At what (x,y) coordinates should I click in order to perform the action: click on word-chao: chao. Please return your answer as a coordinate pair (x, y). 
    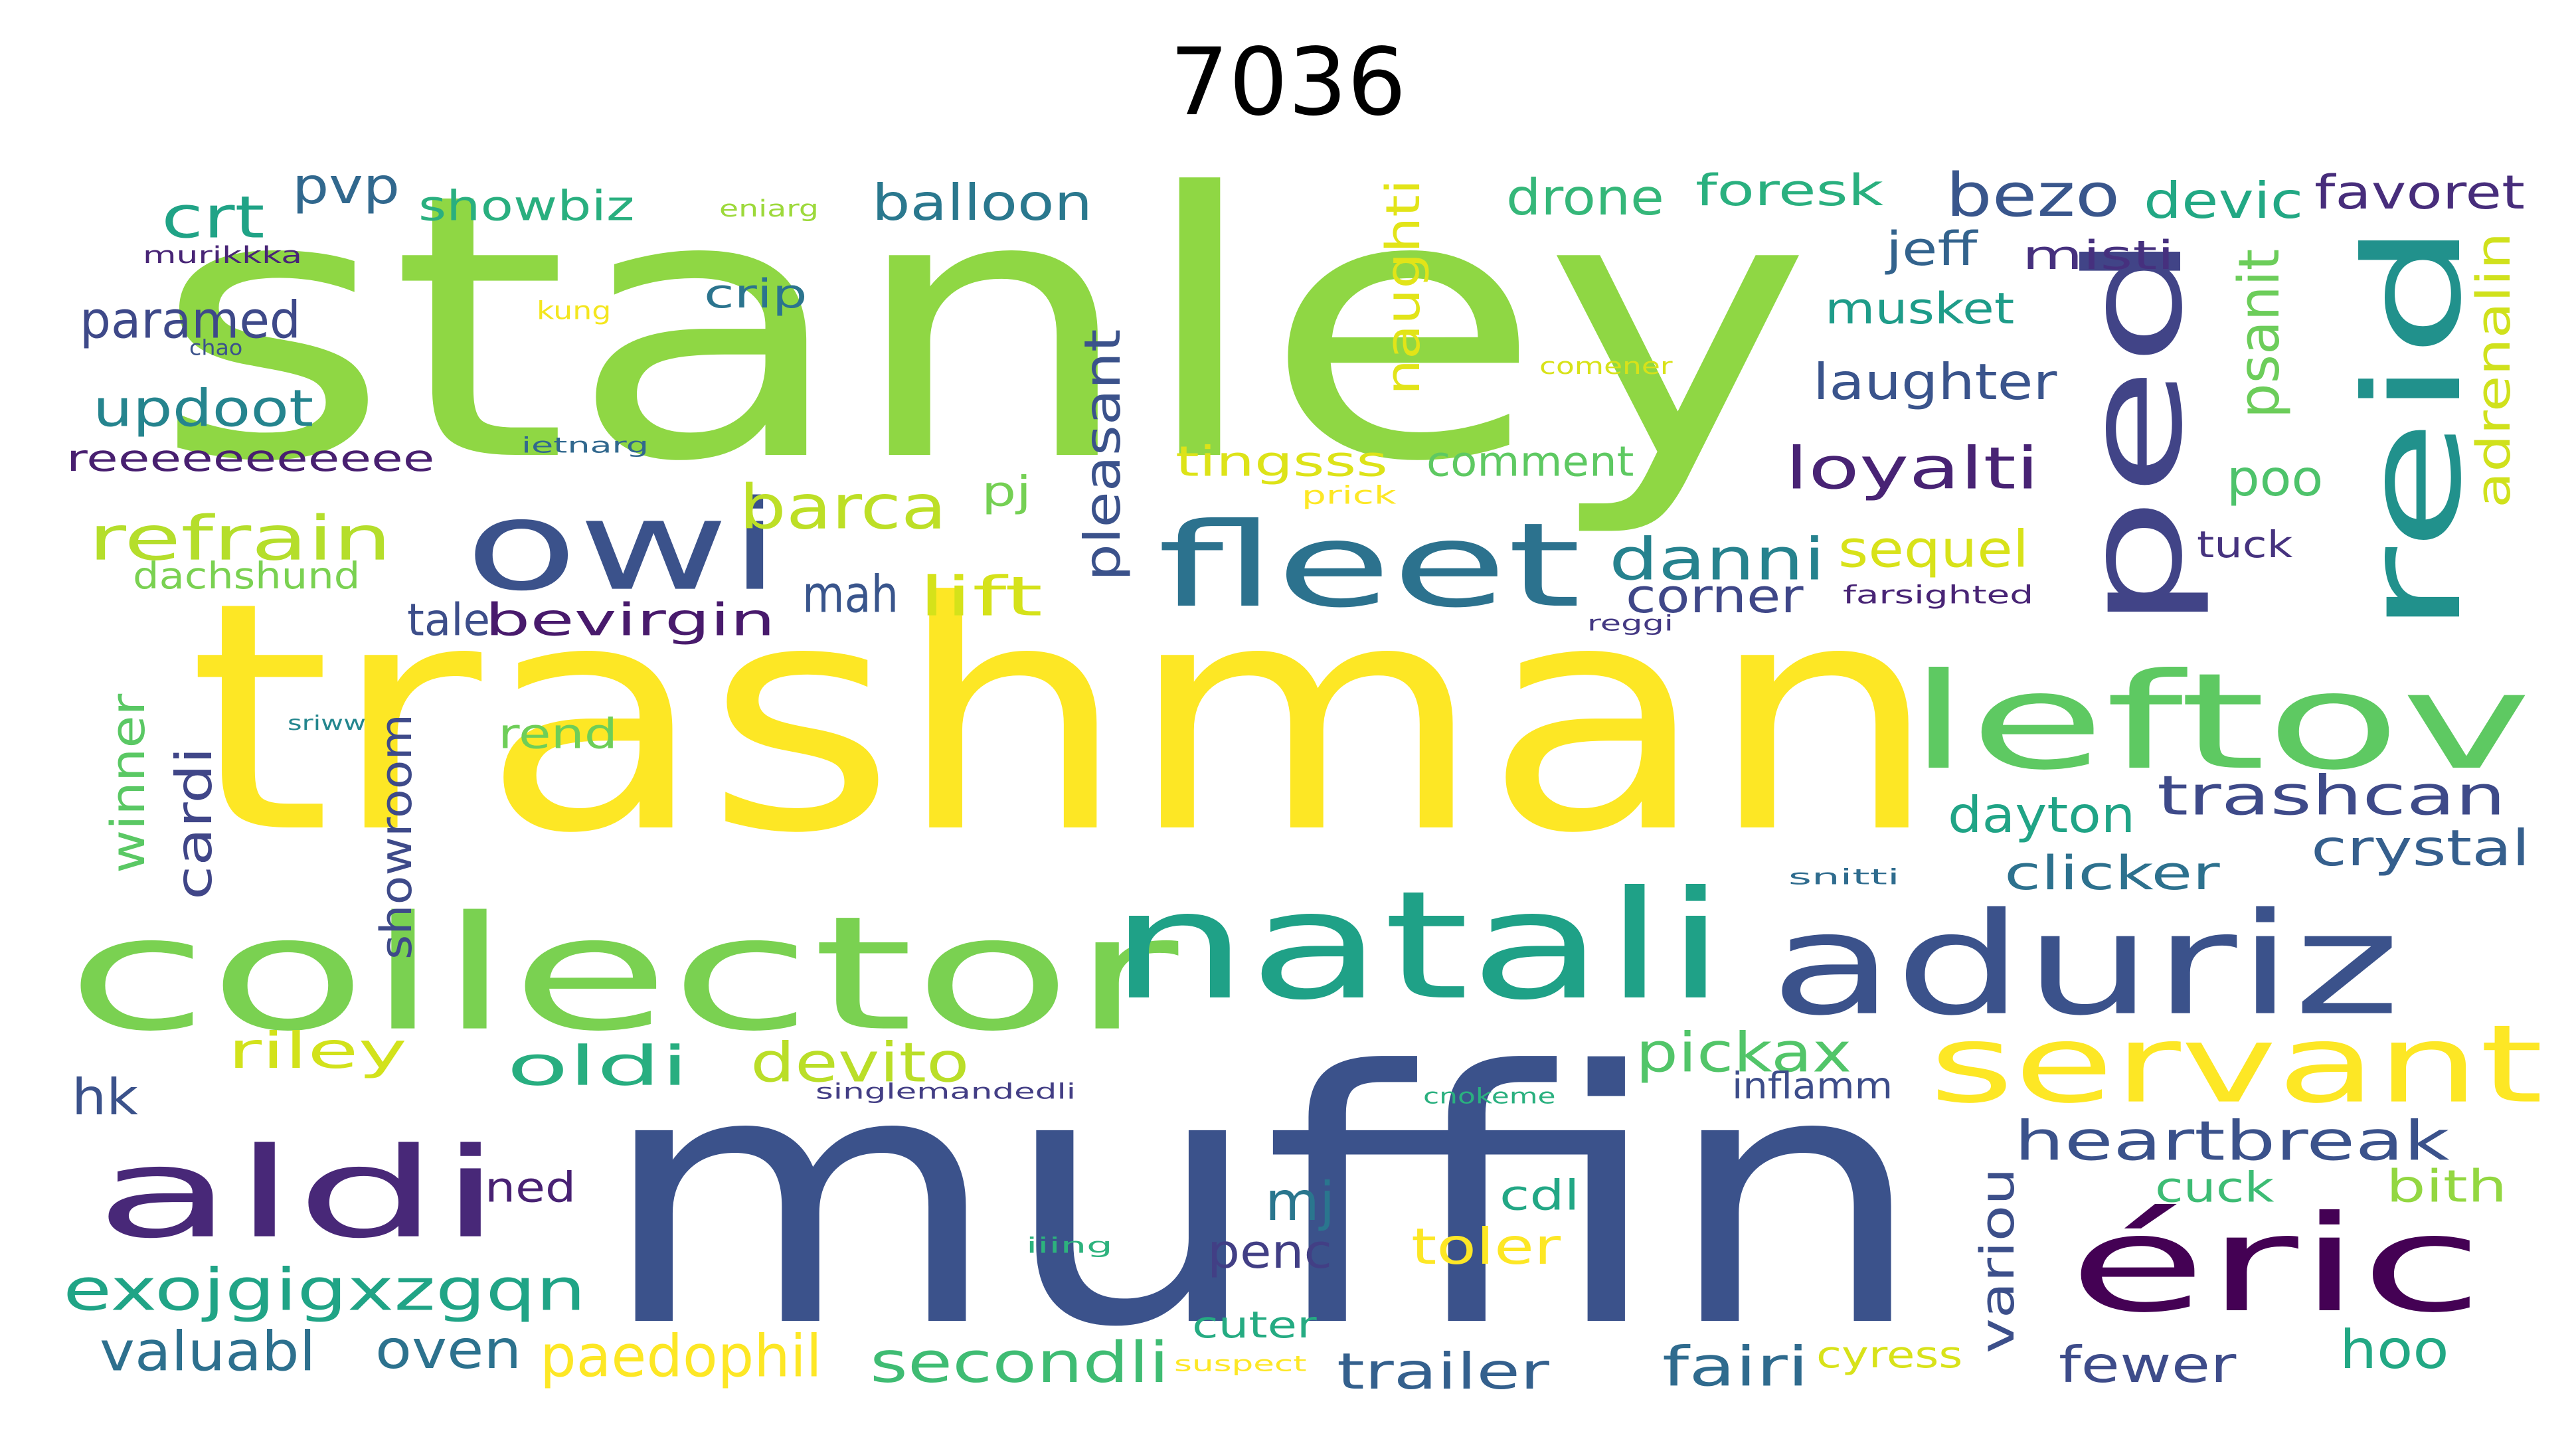
    Looking at the image, I should click on (216, 347).